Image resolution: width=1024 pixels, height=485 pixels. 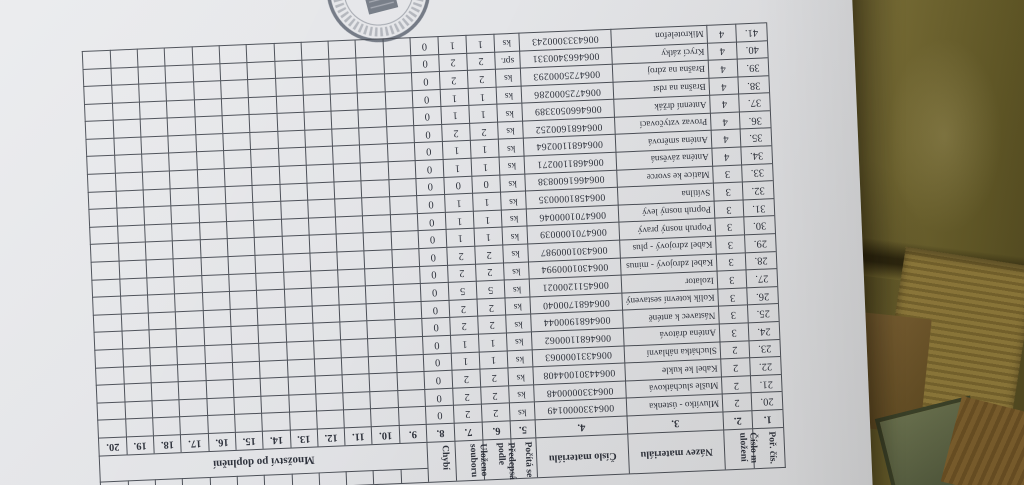 What do you see at coordinates (762, 295) in the screenshot?
I see `row-number-cell: 26.` at bounding box center [762, 295].